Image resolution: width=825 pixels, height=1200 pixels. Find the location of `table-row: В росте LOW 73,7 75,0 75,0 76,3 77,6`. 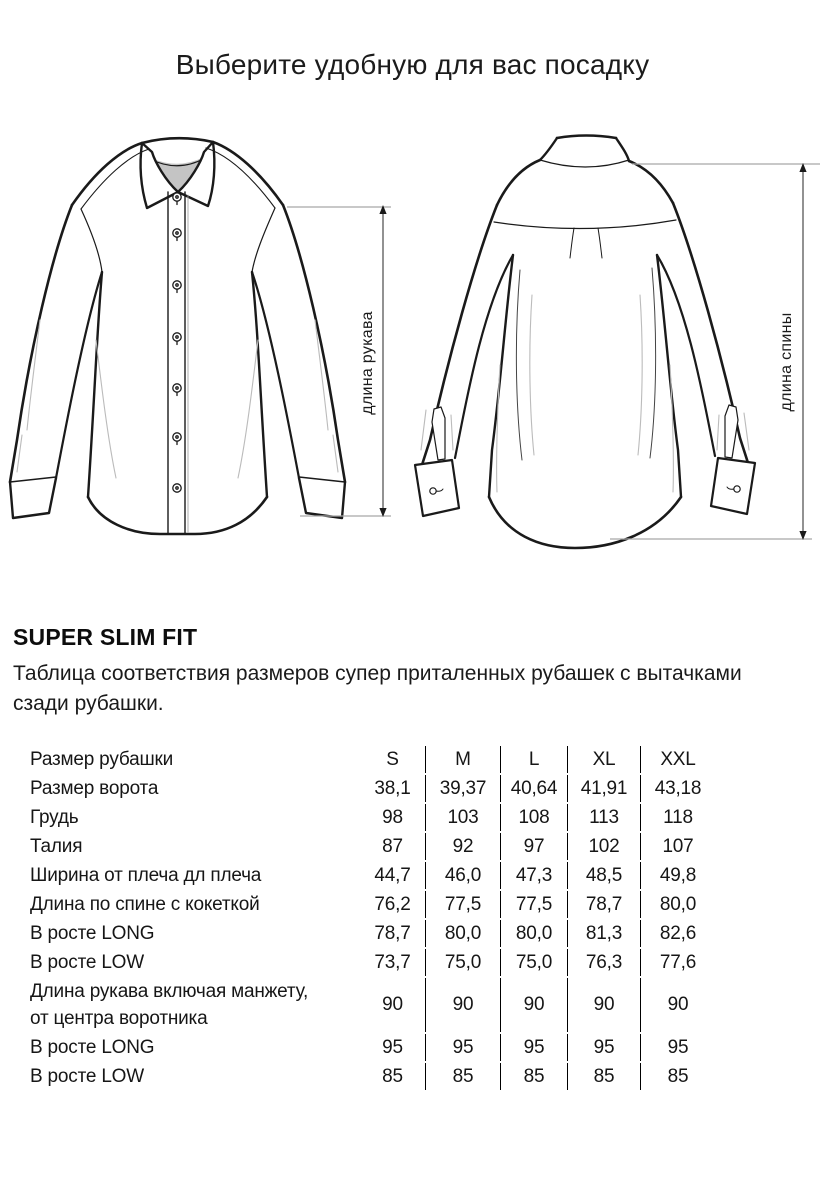

table-row: В росте LOW 73,7 75,0 75,0 76,3 77,6 is located at coordinates (375, 962).